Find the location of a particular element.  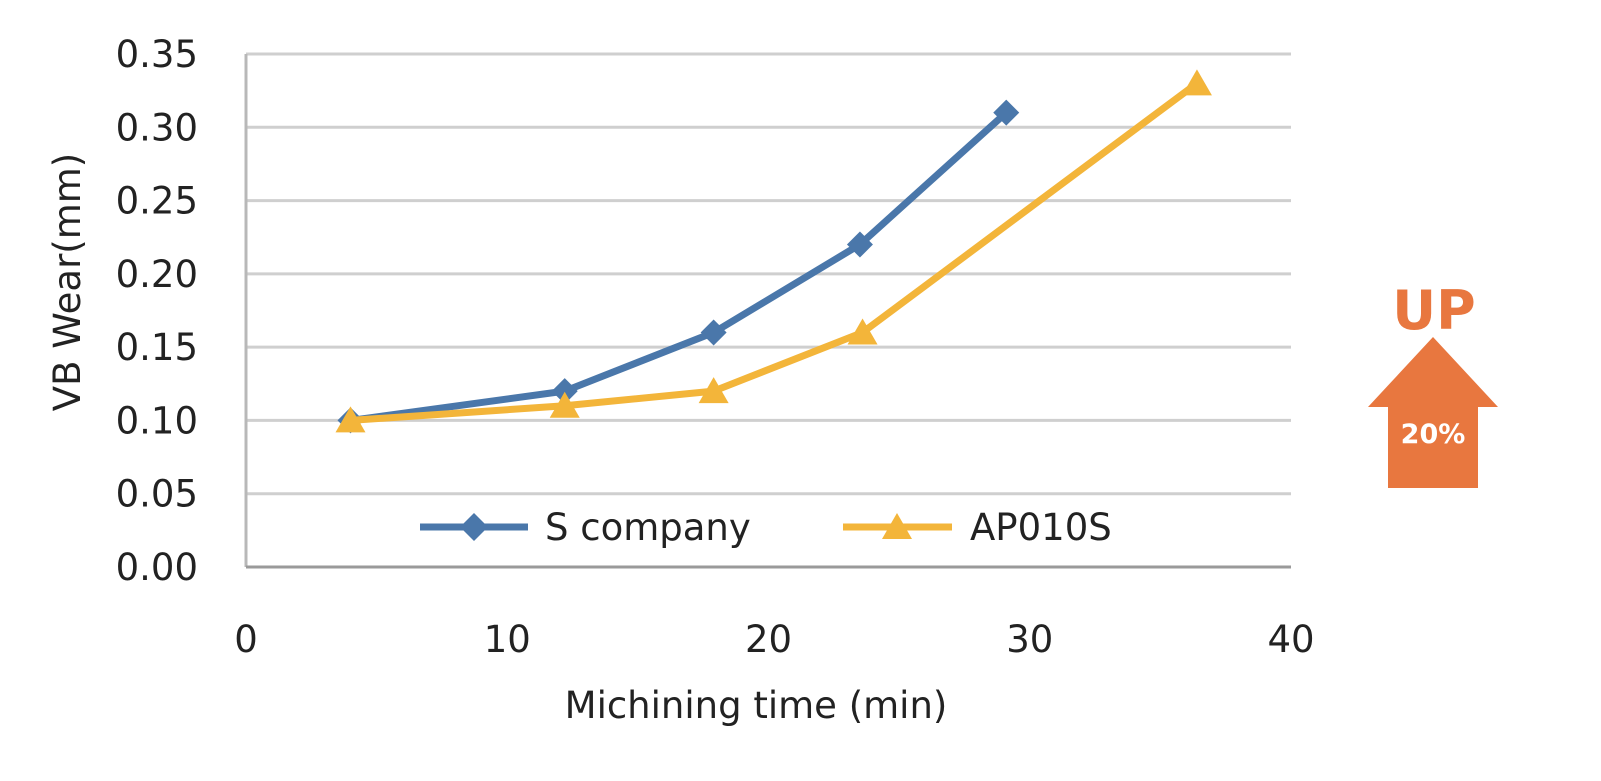

x-tick-label: 0 is located at coordinates (246, 639).